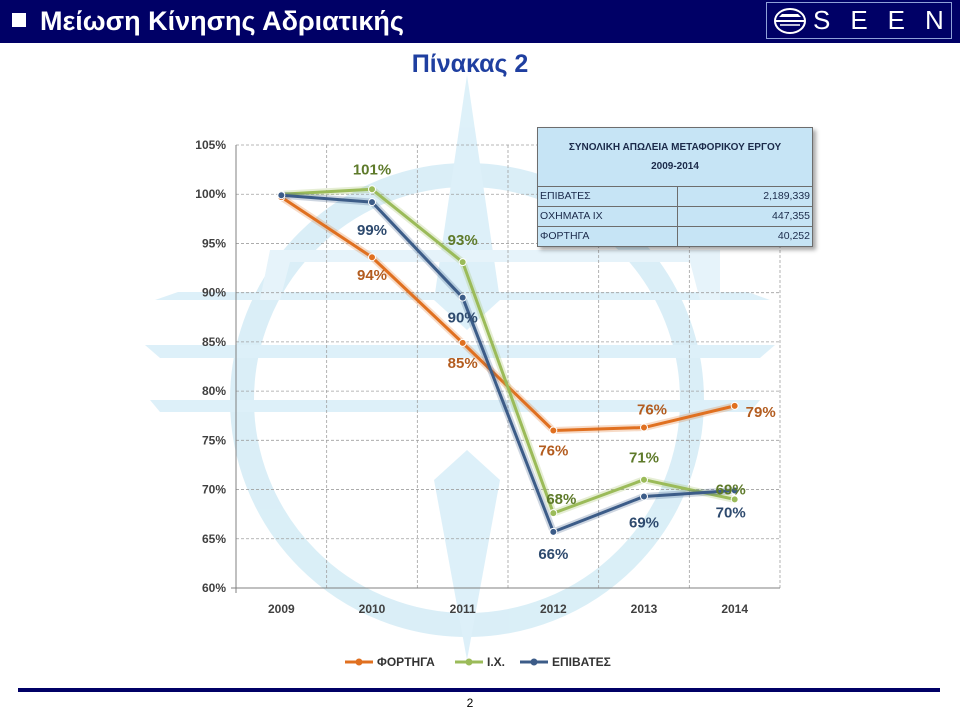  What do you see at coordinates (372, 275) in the screenshot?
I see `data-label: 94%` at bounding box center [372, 275].